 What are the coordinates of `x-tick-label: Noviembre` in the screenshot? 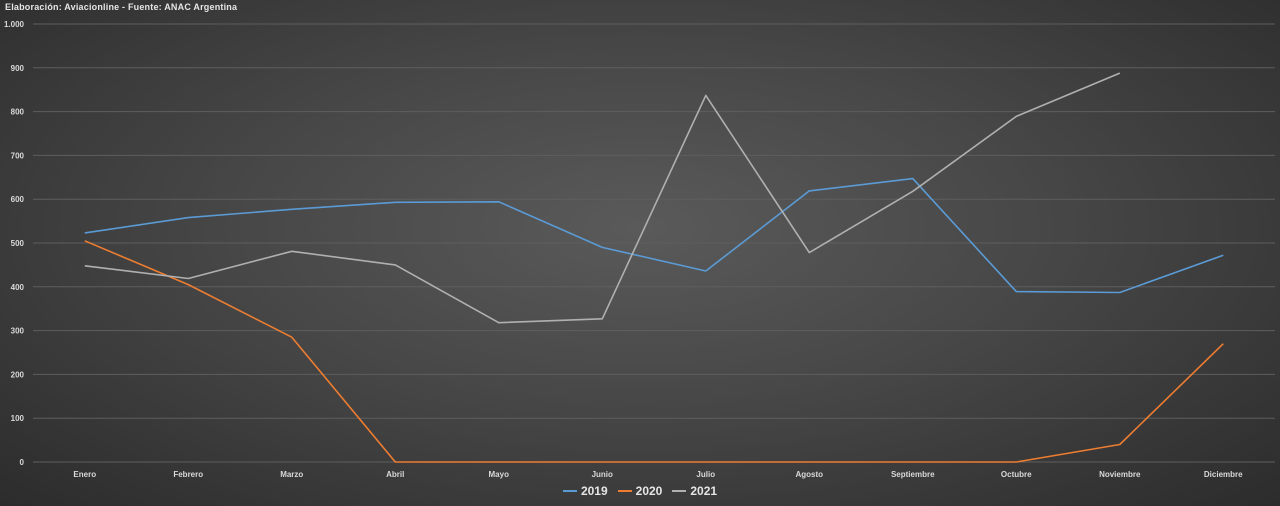 It's located at (1120, 474).